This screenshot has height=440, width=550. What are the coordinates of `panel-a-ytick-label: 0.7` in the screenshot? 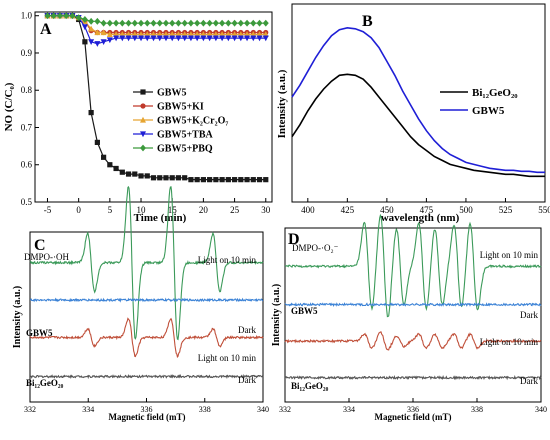 It's located at (27, 127).